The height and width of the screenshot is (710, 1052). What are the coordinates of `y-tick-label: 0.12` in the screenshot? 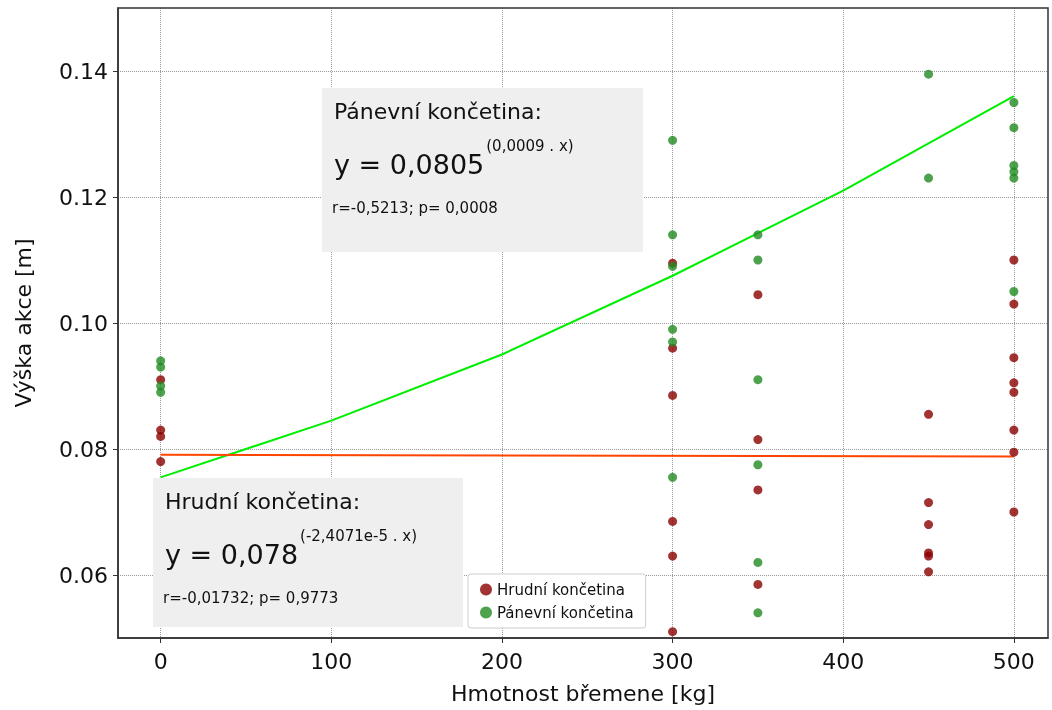 It's located at (83, 197).